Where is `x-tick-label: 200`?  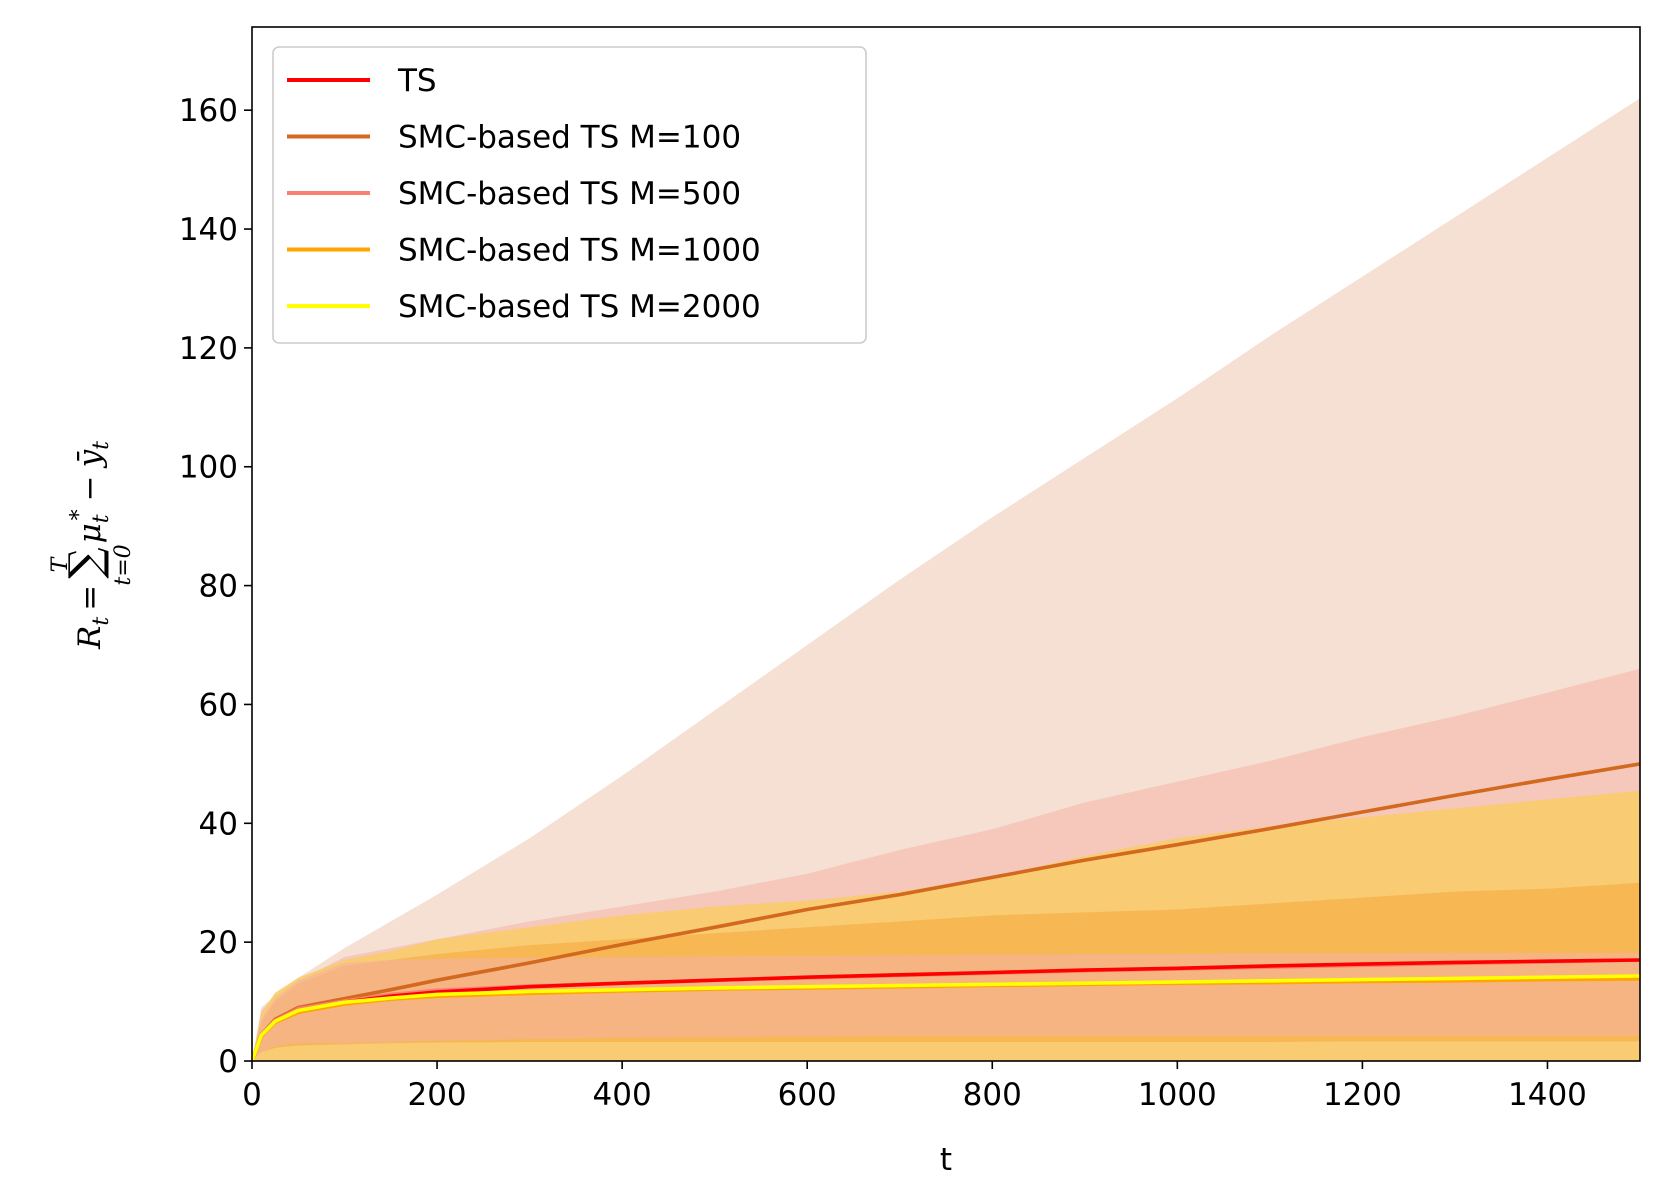
x-tick-label: 200 is located at coordinates (436, 1095).